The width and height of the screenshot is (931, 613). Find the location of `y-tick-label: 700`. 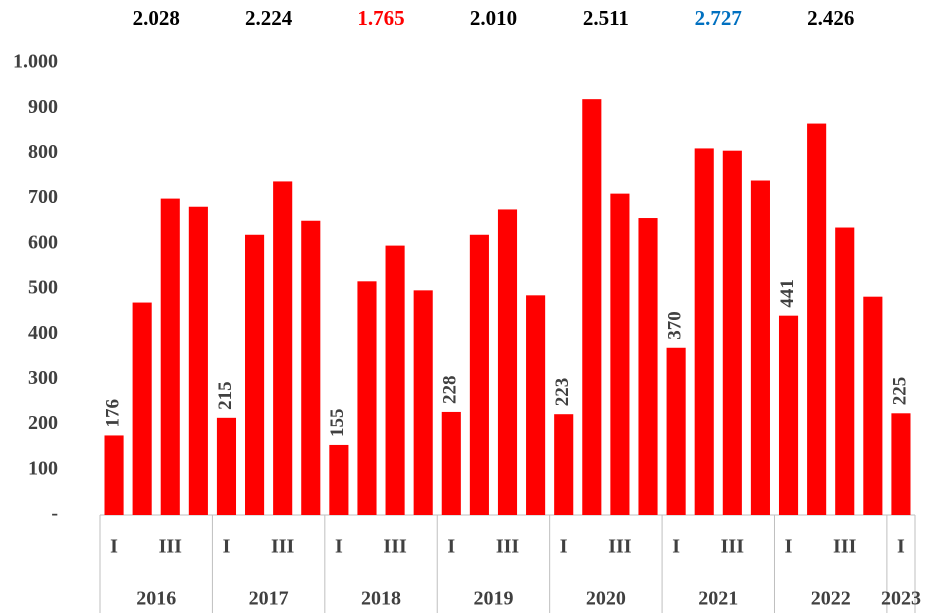

y-tick-label: 700 is located at coordinates (43, 197).